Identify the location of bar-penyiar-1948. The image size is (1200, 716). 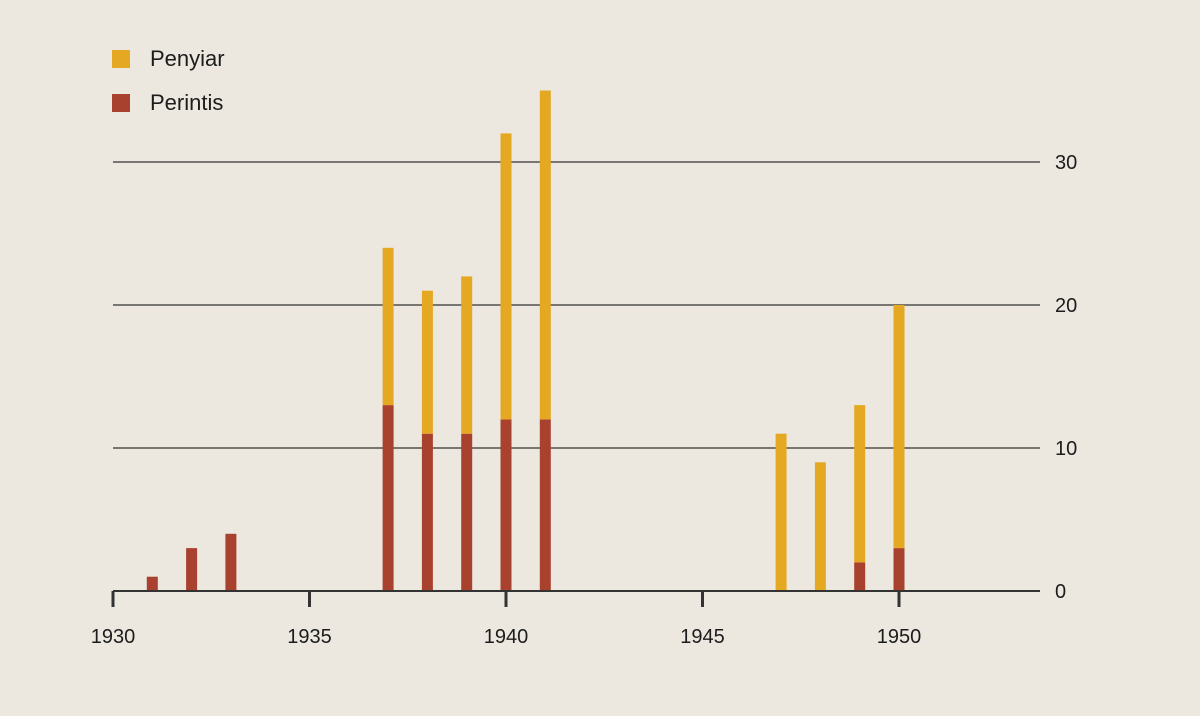
(820, 526).